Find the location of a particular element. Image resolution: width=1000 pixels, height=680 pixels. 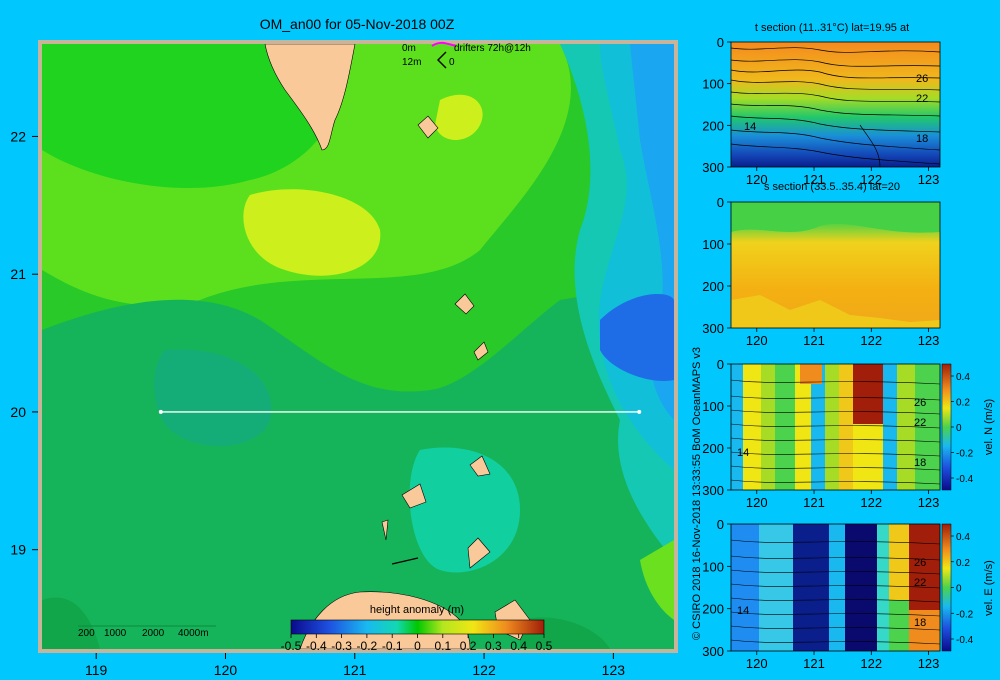

panel-veln-frame is located at coordinates (835, 427).